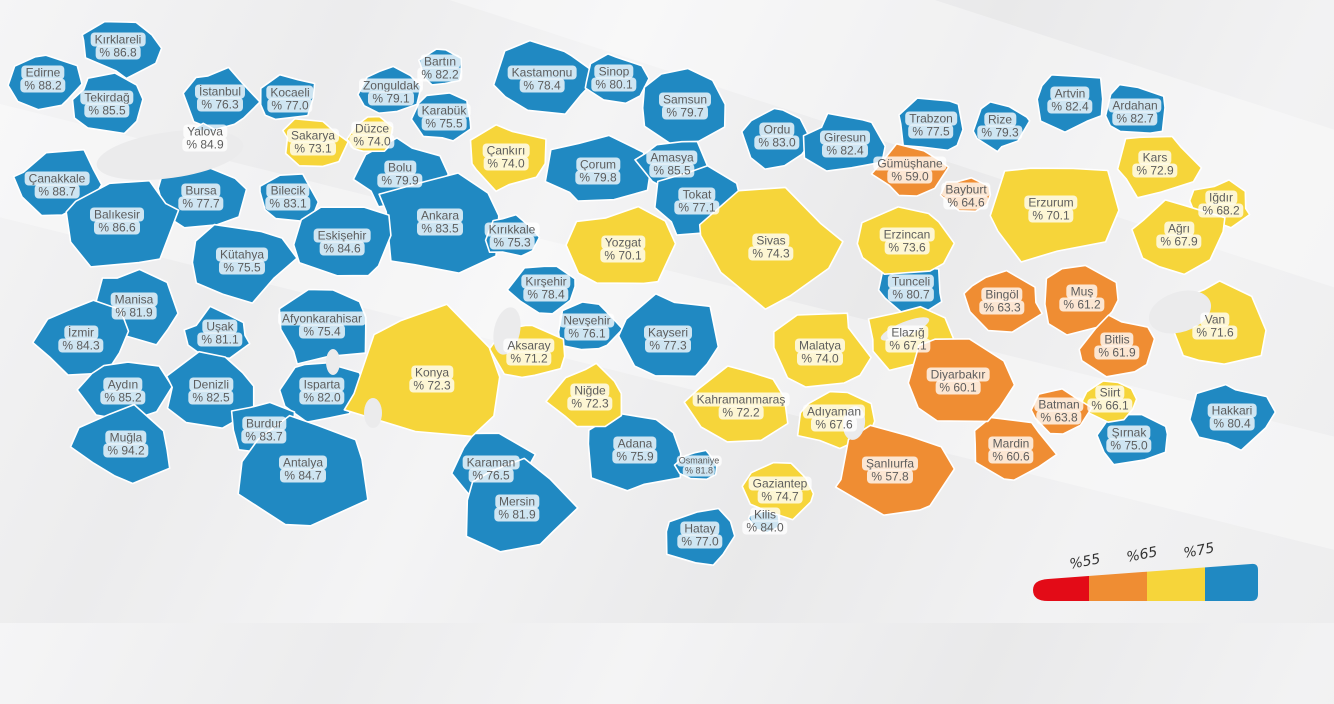 This screenshot has width=1334, height=704. Describe the element at coordinates (370, 134) in the screenshot. I see `province-shape-duzce` at that location.